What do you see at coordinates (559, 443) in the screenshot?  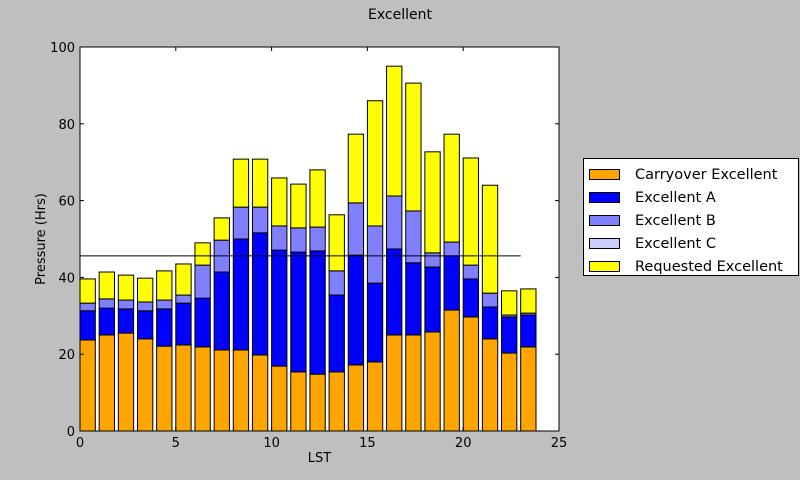 I see `x-tick-label: 25` at bounding box center [559, 443].